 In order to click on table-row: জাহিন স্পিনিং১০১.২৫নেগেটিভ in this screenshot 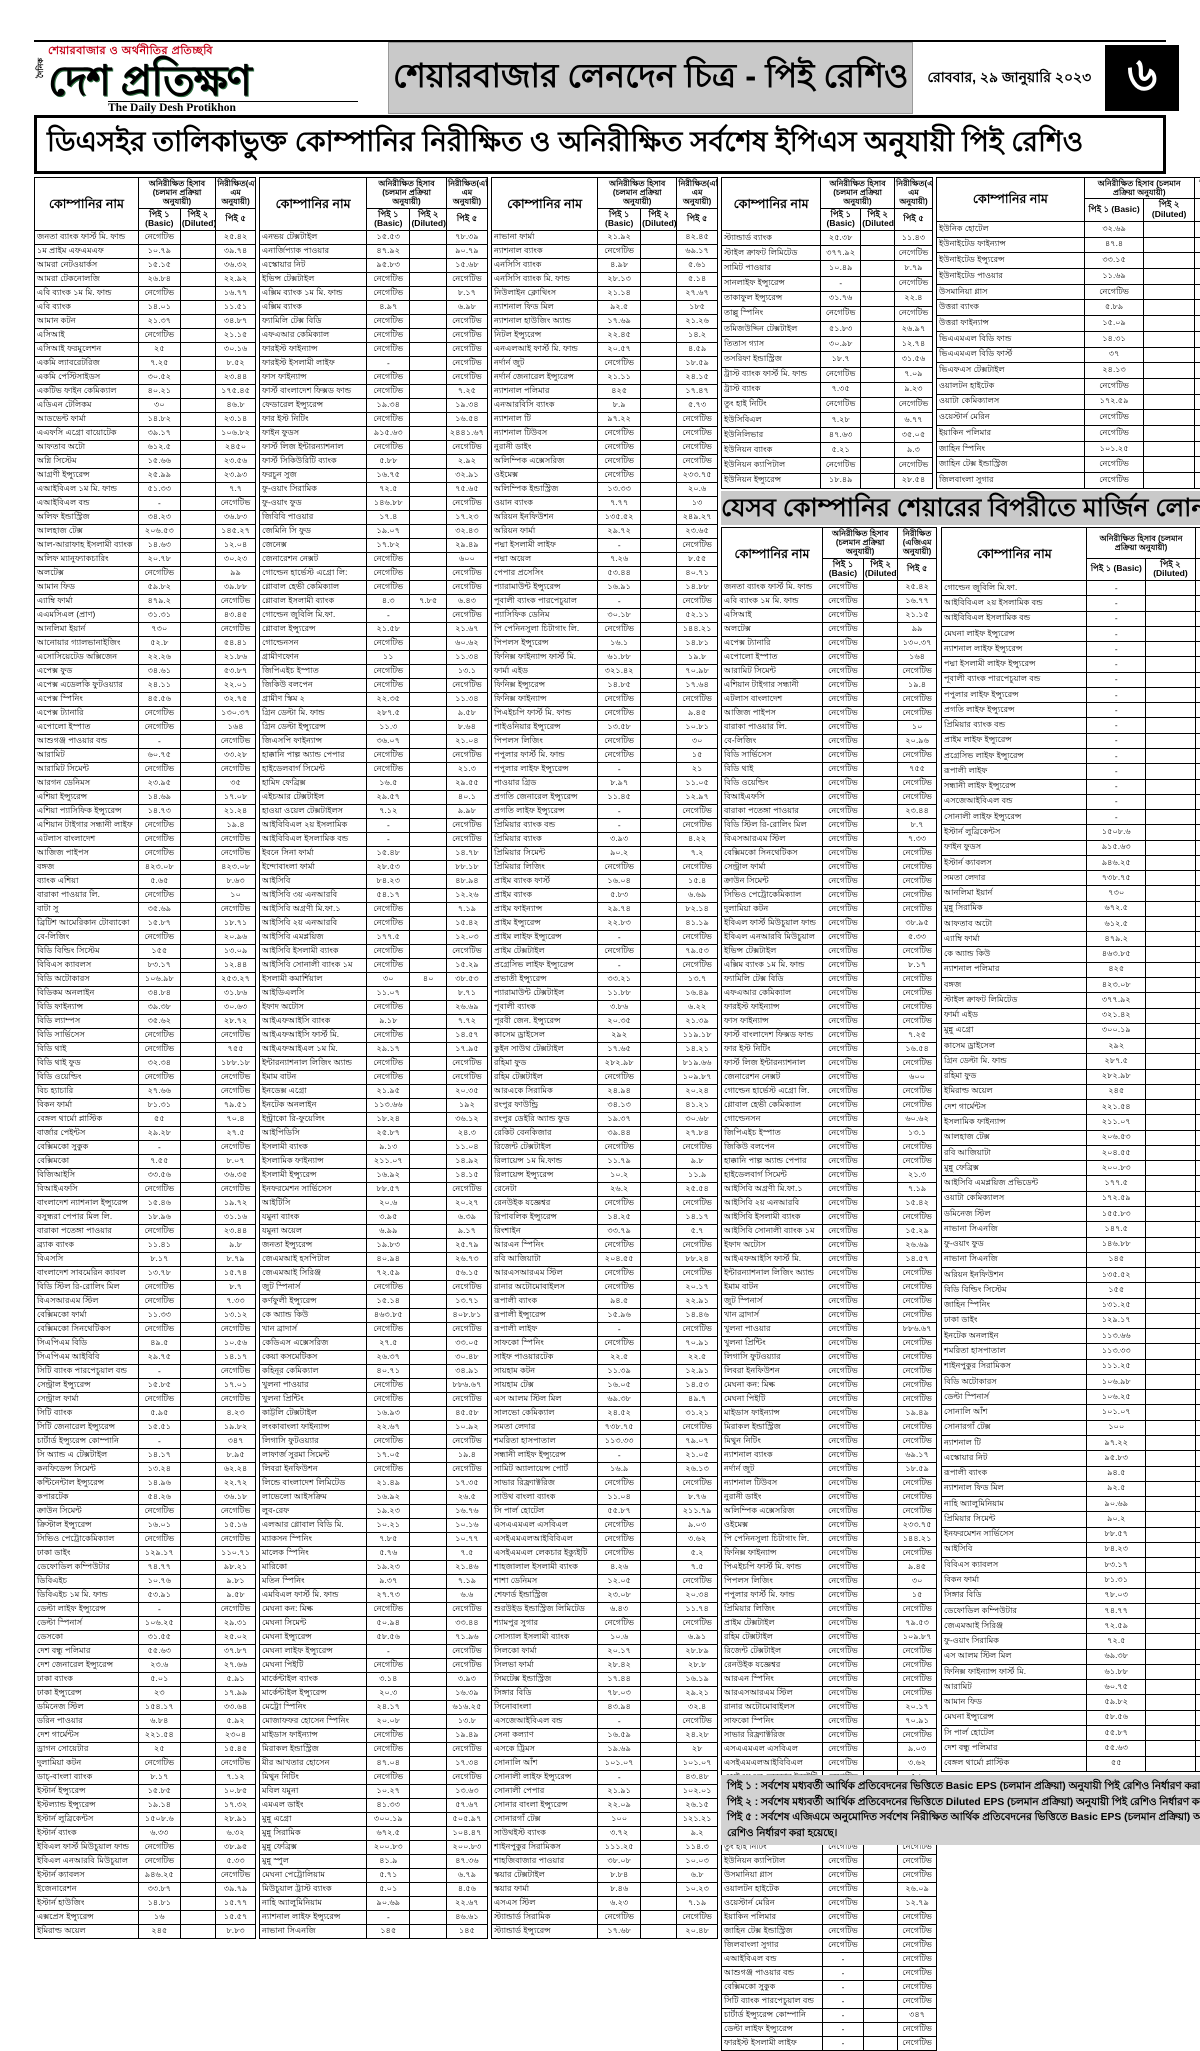, I will do `click(1068, 449)`.